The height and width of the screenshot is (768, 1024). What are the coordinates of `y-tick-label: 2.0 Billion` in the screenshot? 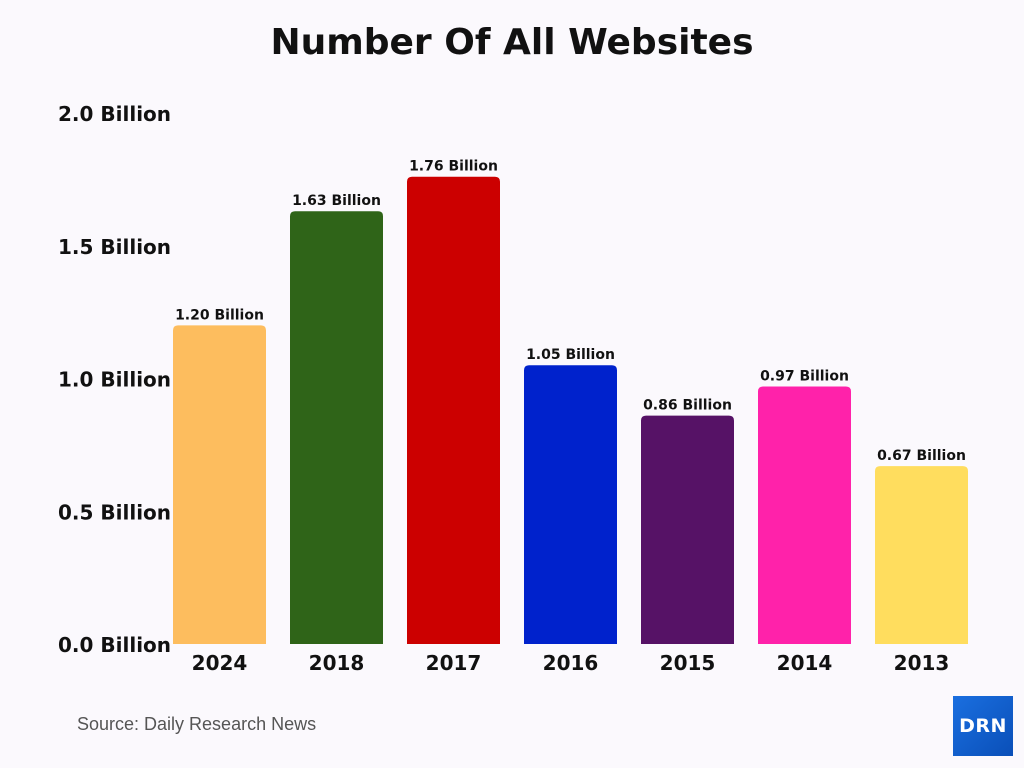 It's located at (114, 114).